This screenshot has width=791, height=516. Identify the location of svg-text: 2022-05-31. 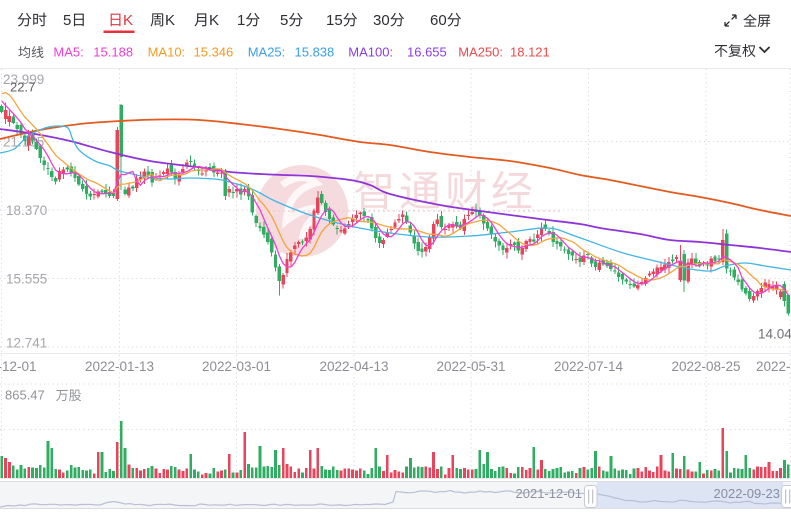
(470, 366).